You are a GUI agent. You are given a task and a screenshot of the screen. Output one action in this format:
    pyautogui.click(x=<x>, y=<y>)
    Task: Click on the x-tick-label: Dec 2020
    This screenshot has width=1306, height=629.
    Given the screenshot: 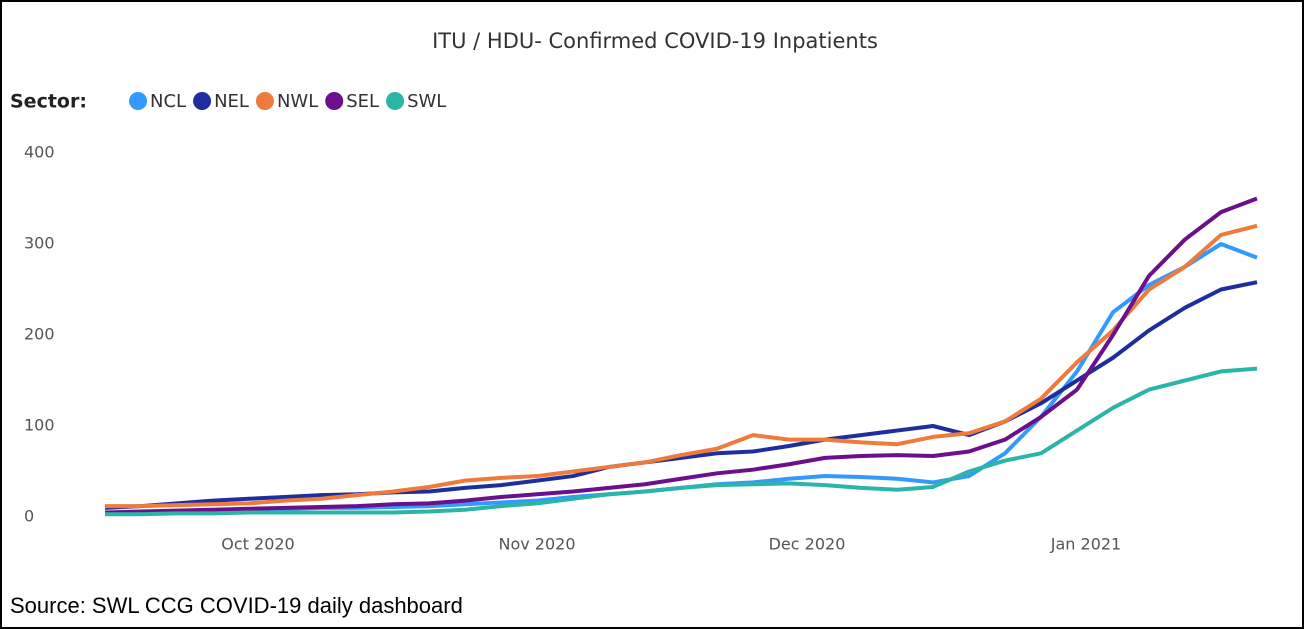 What is the action you would take?
    pyautogui.click(x=807, y=544)
    